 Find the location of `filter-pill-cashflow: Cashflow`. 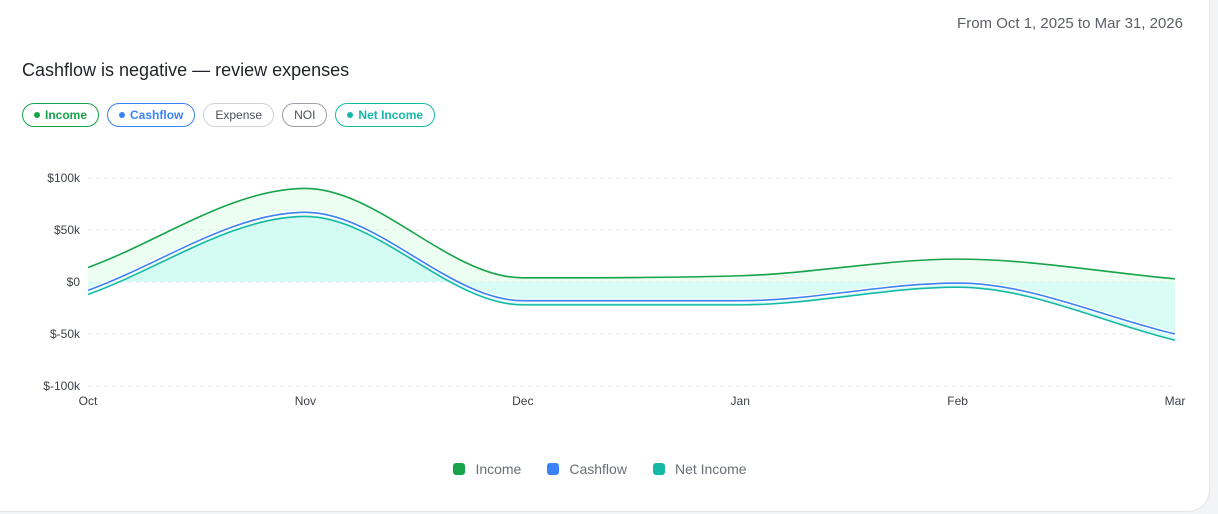

filter-pill-cashflow: Cashflow is located at coordinates (151, 115).